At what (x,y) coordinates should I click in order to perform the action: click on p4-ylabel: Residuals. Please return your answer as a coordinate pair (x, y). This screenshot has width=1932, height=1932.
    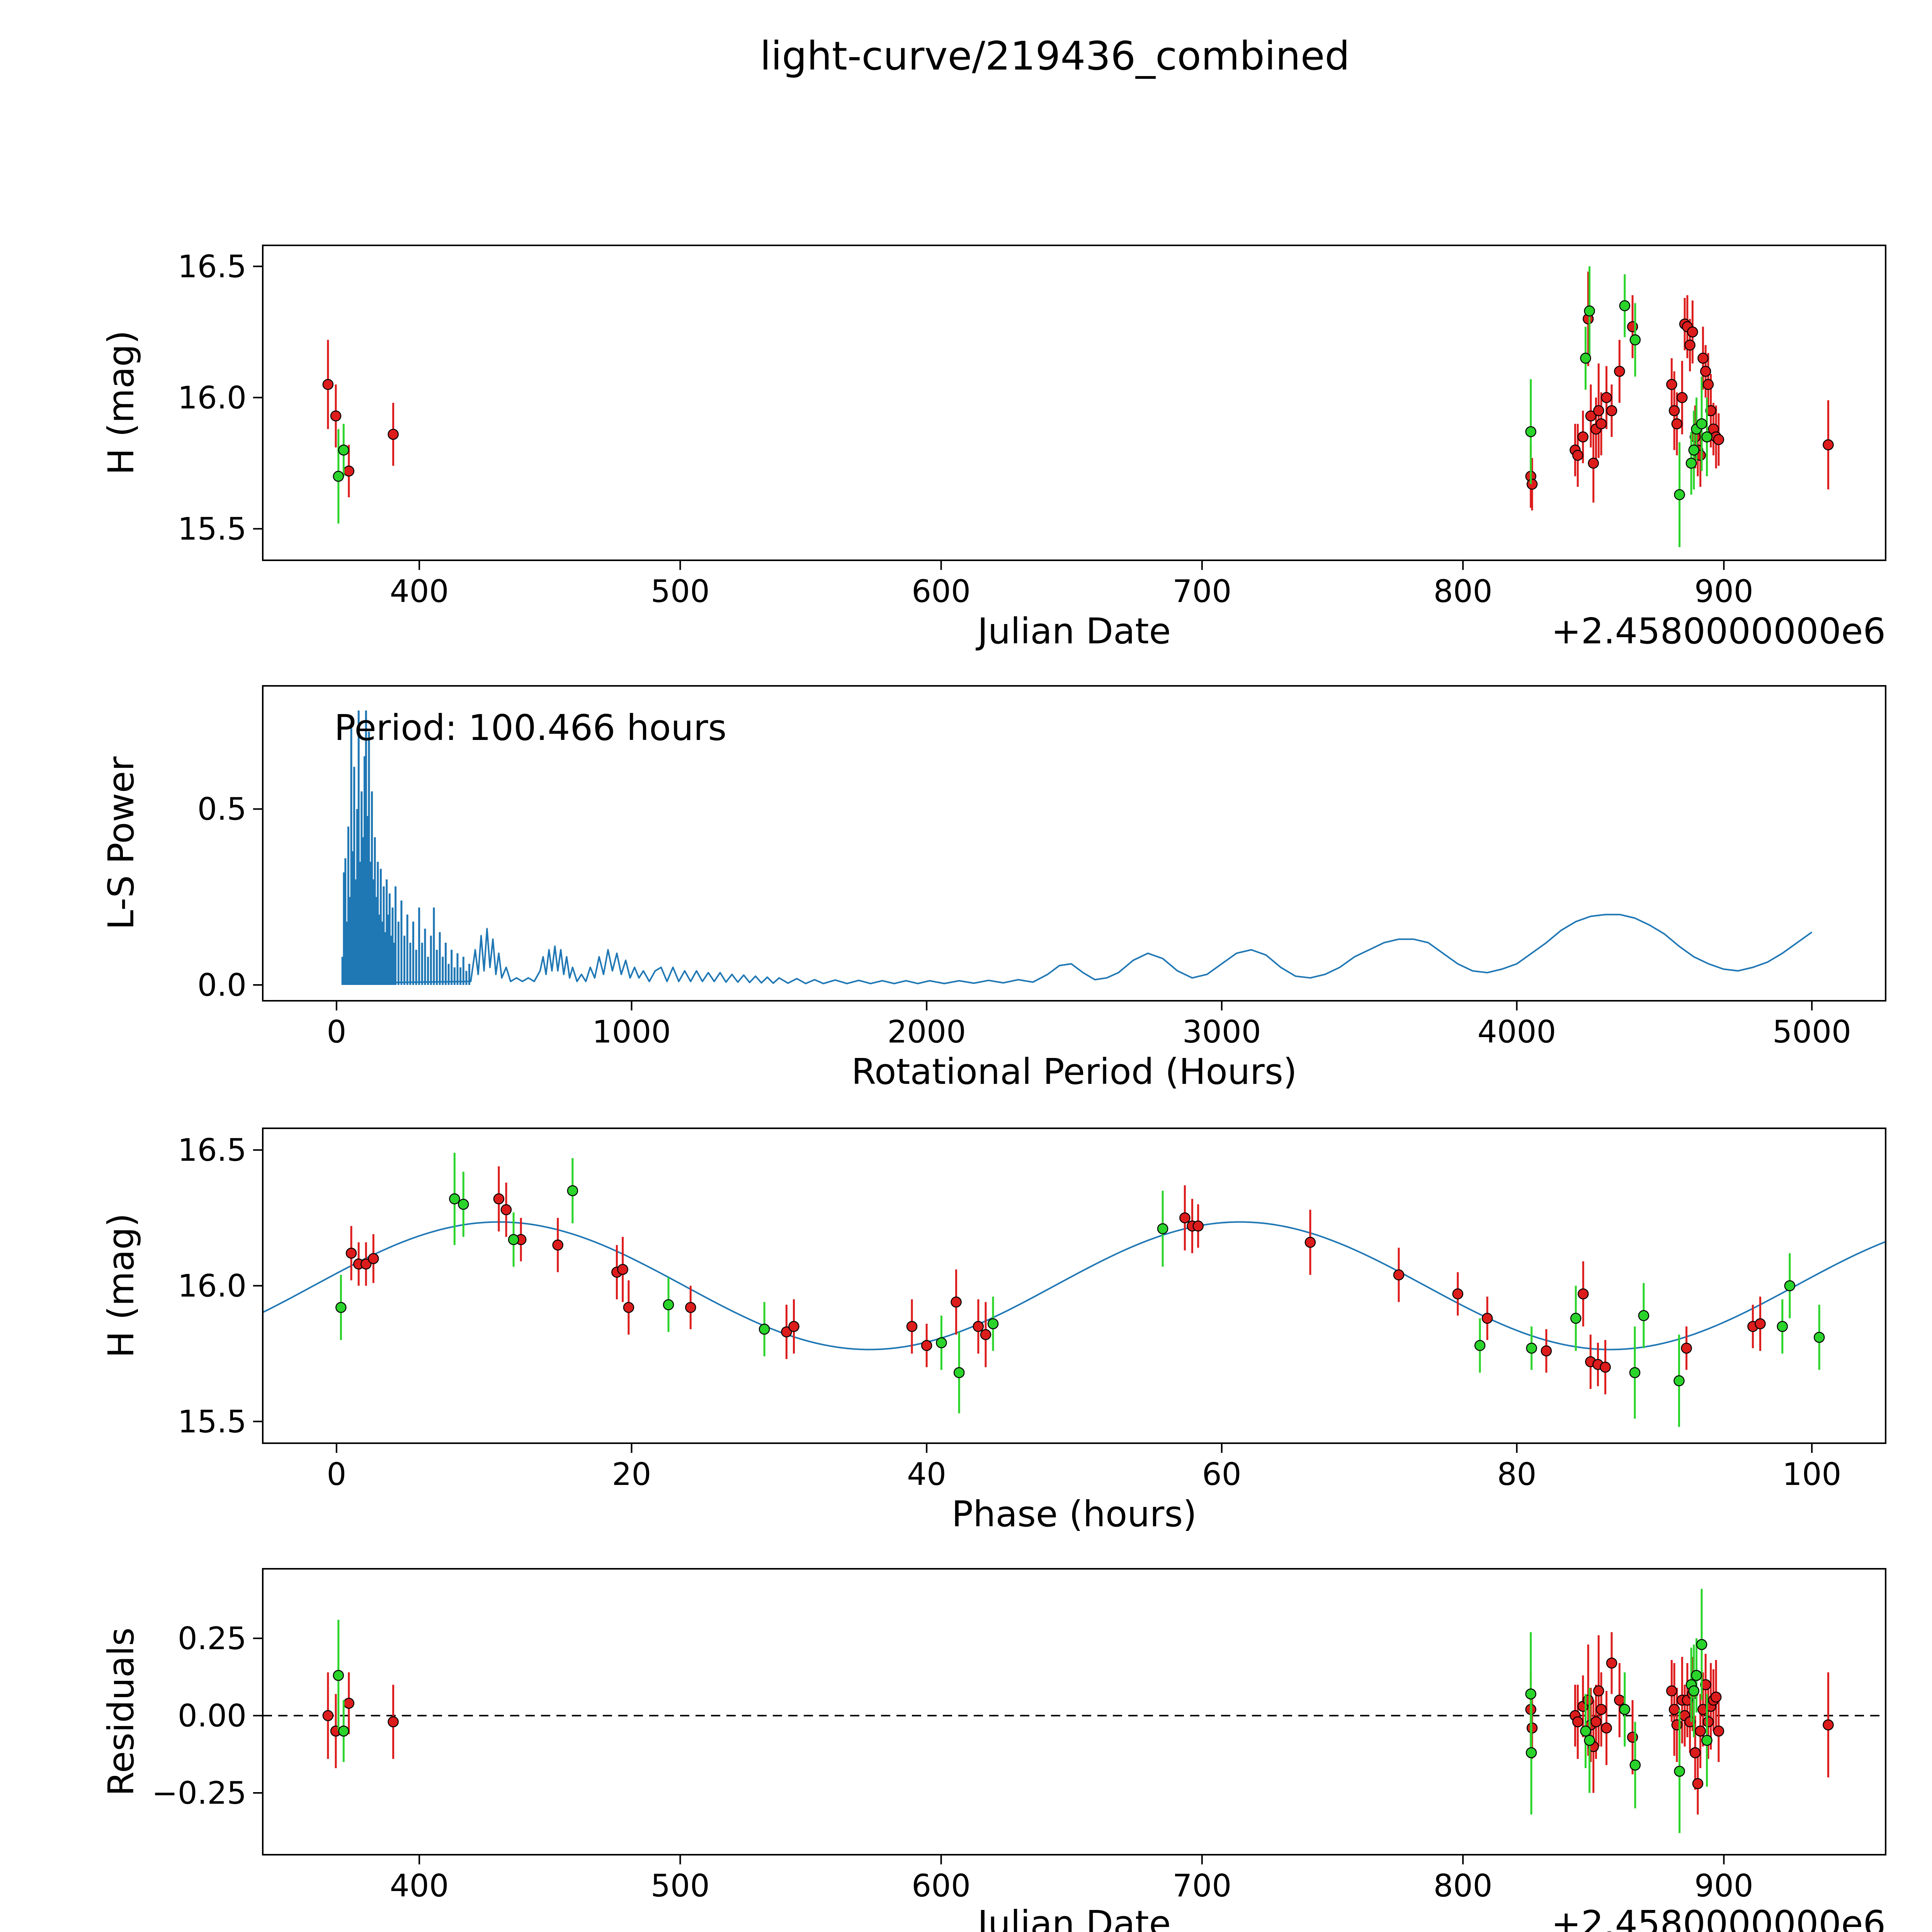
    Looking at the image, I should click on (121, 1712).